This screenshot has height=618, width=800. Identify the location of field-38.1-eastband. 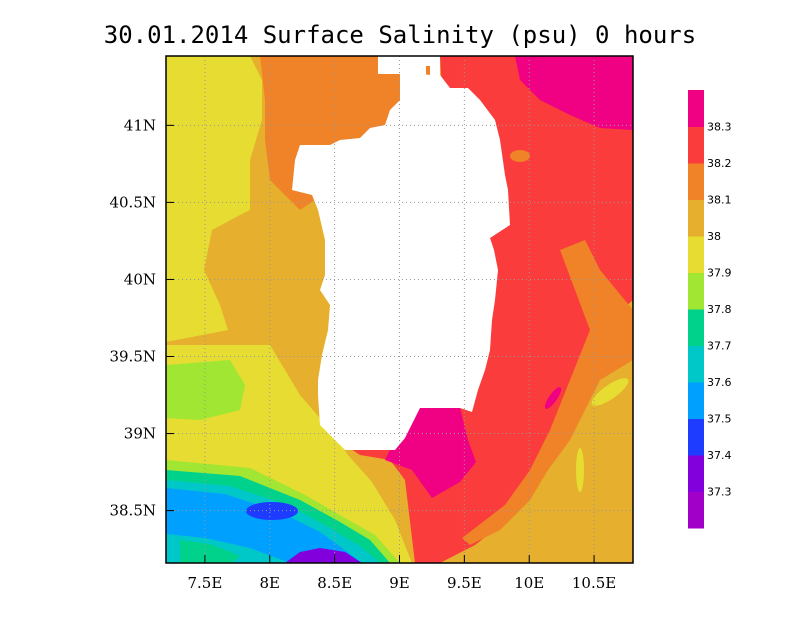
(547, 392).